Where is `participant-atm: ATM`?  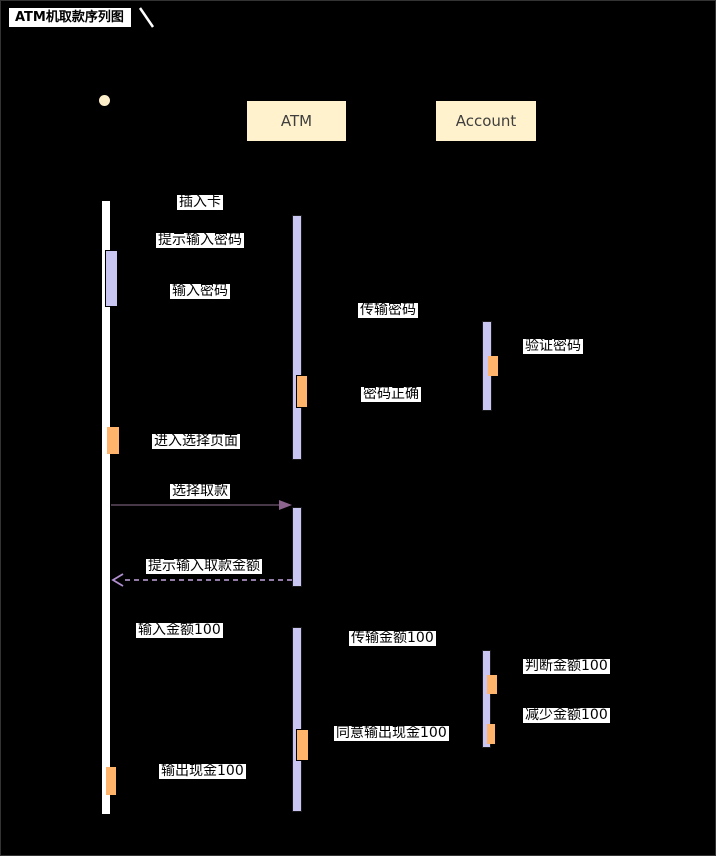 participant-atm: ATM is located at coordinates (296, 121).